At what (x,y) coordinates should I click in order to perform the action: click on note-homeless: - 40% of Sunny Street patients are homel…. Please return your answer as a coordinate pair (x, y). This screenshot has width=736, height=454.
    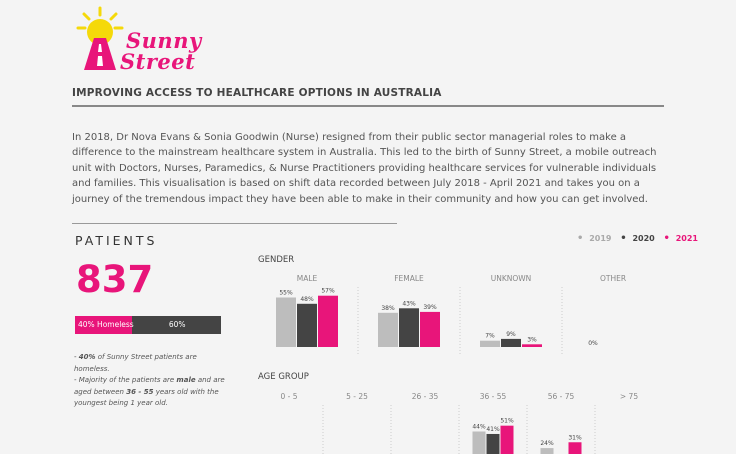
    Looking at the image, I should click on (135, 363).